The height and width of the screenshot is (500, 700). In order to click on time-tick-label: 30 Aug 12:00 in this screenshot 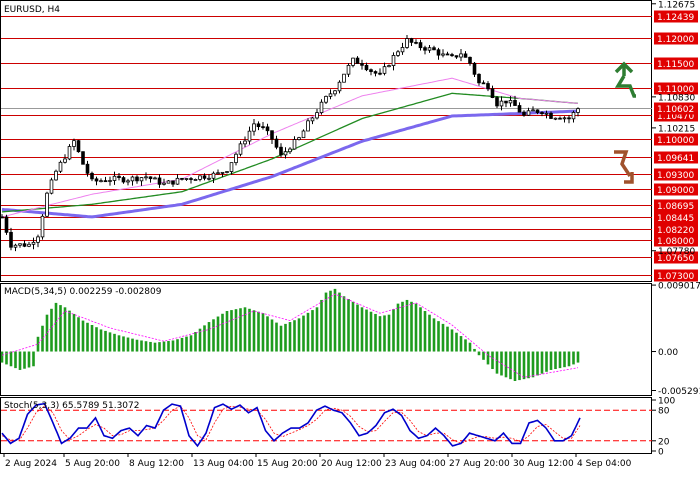, I will do `click(543, 464)`.